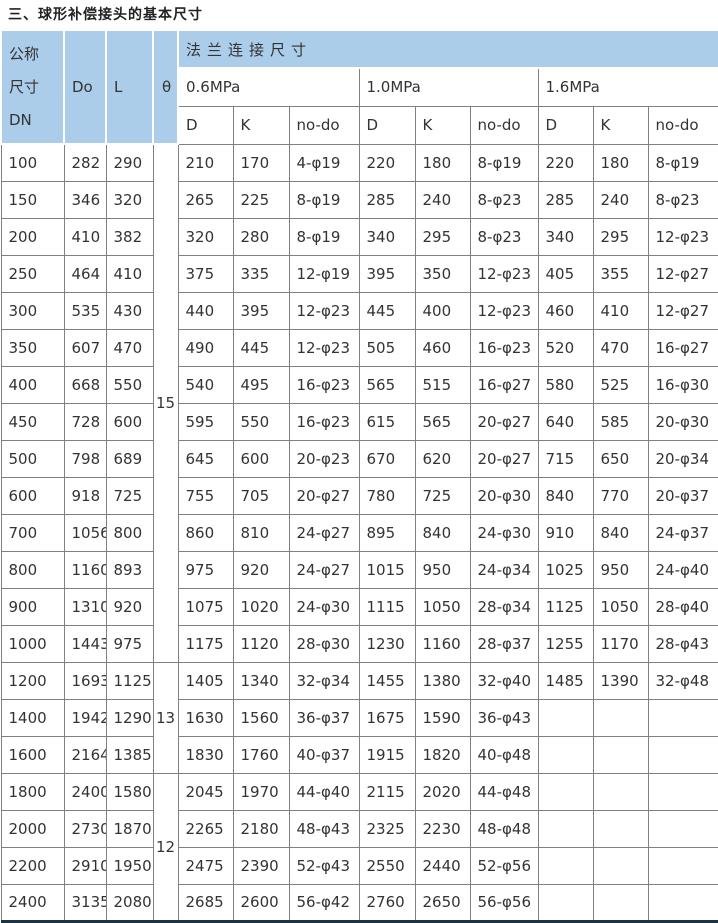 This screenshot has width=718, height=923. I want to click on cell-dn: 800, so click(32, 569).